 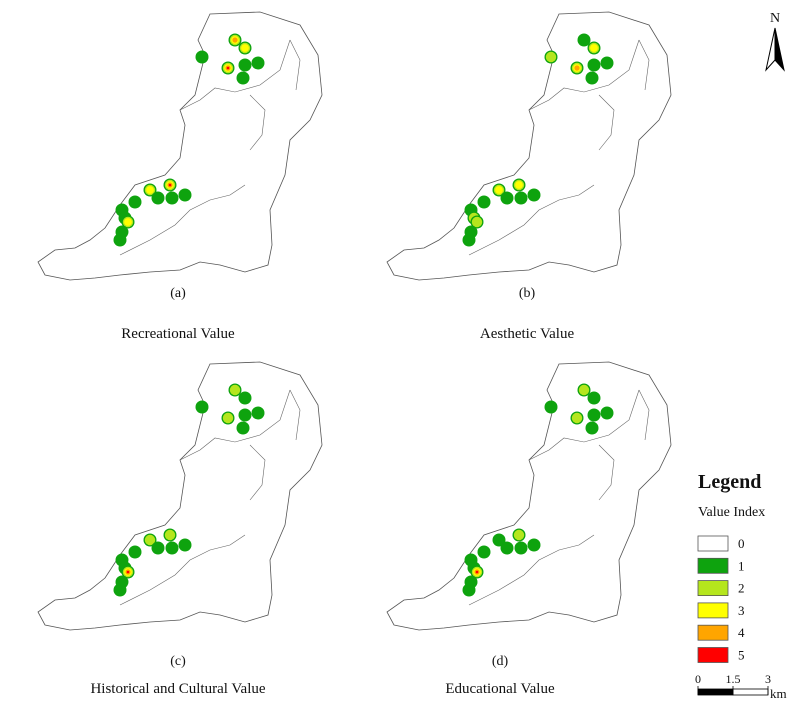 What do you see at coordinates (768, 679) in the screenshot?
I see `scale-tick-label: 3` at bounding box center [768, 679].